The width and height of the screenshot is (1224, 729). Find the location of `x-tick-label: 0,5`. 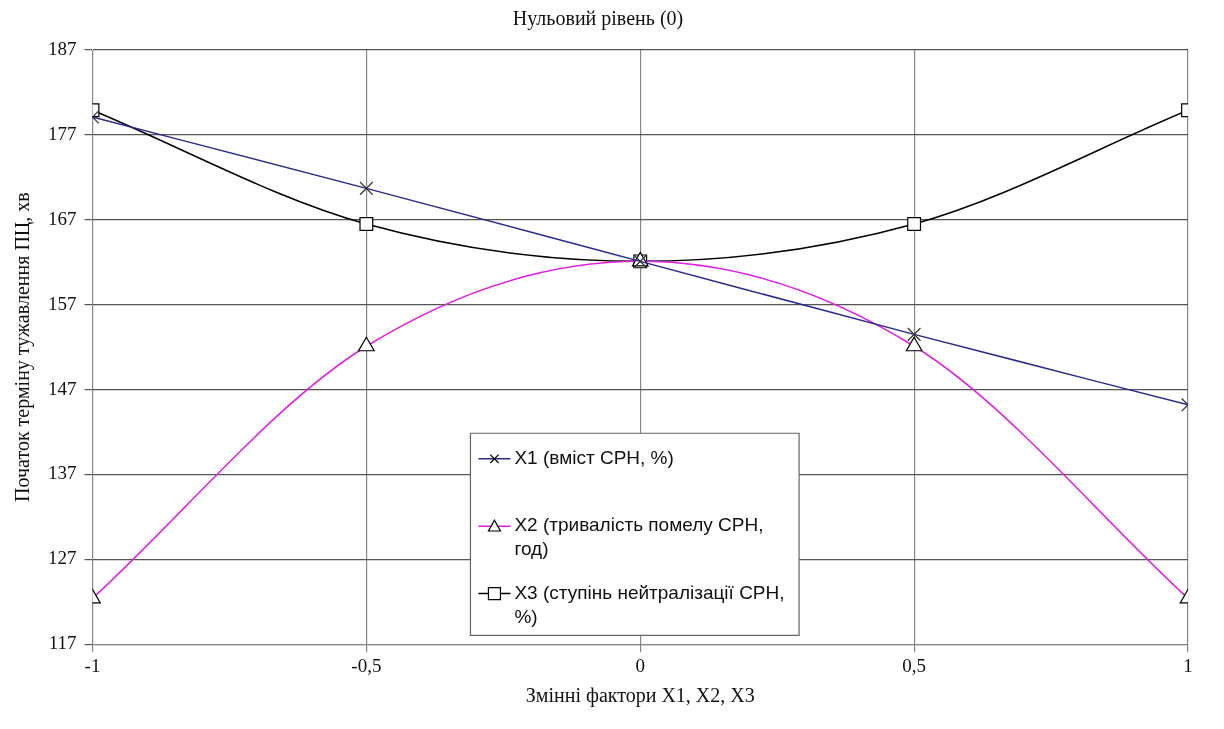

x-tick-label: 0,5 is located at coordinates (914, 665).